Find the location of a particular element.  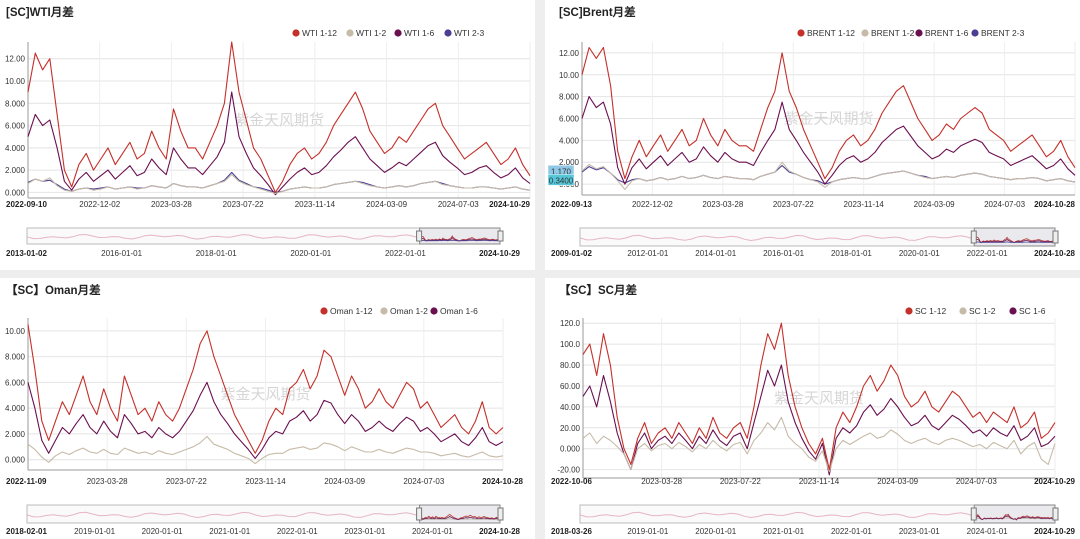

y-tick-label: 12.00 is located at coordinates (569, 53).